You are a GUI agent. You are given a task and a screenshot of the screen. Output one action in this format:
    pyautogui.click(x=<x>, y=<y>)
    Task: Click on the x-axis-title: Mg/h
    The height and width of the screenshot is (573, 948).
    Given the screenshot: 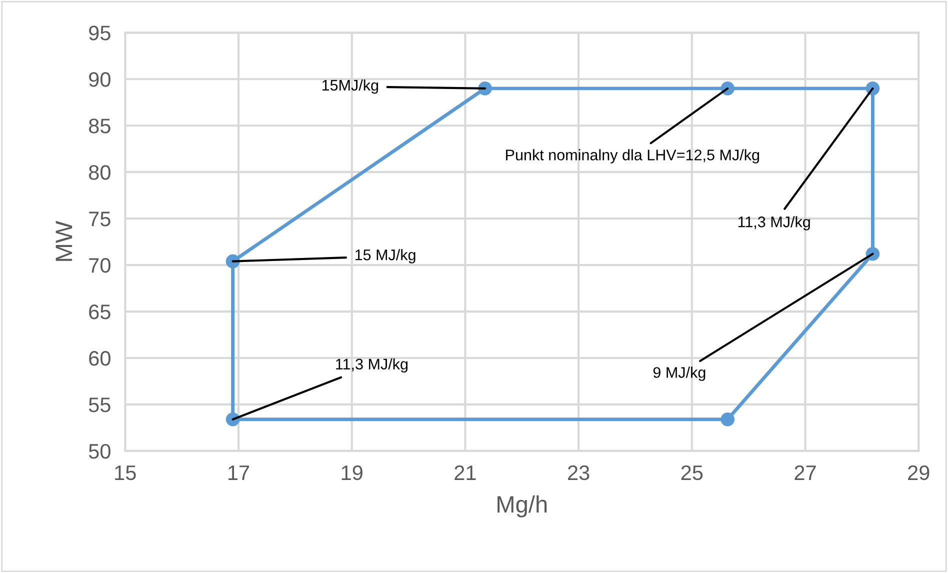 What is the action you would take?
    pyautogui.click(x=522, y=506)
    